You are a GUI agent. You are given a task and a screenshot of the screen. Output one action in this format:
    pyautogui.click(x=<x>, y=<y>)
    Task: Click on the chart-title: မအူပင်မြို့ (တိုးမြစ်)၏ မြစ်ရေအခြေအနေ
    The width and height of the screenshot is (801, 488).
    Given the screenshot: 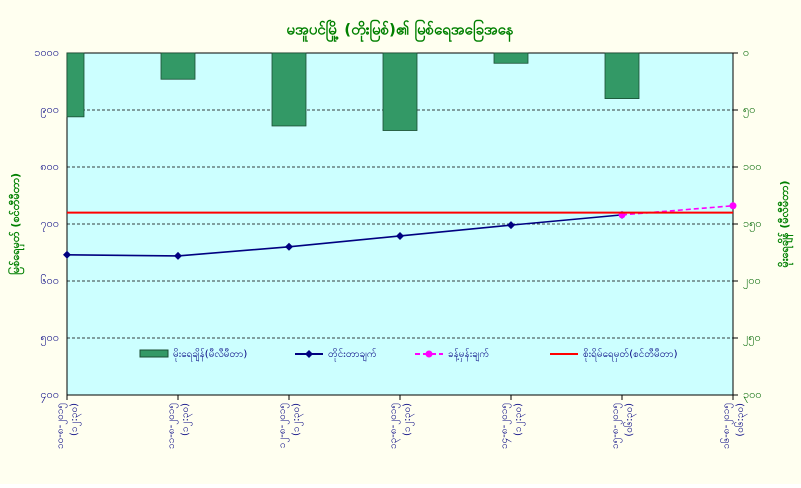 What is the action you would take?
    pyautogui.click(x=399, y=31)
    